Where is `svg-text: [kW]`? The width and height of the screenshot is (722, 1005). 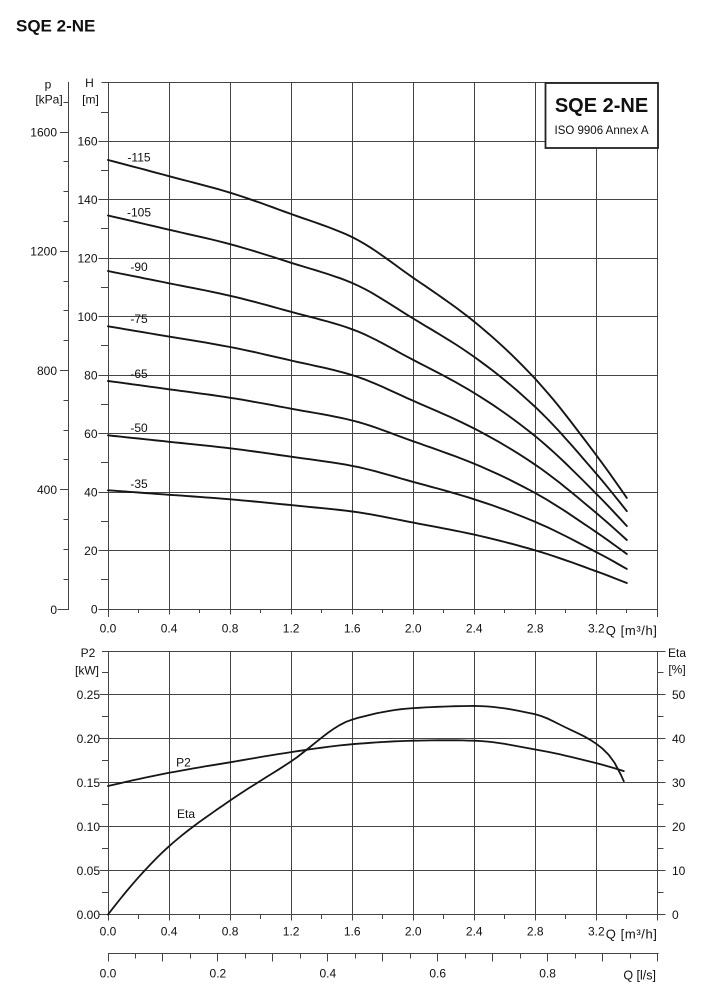
svg-text: [kW] is located at coordinates (87, 671).